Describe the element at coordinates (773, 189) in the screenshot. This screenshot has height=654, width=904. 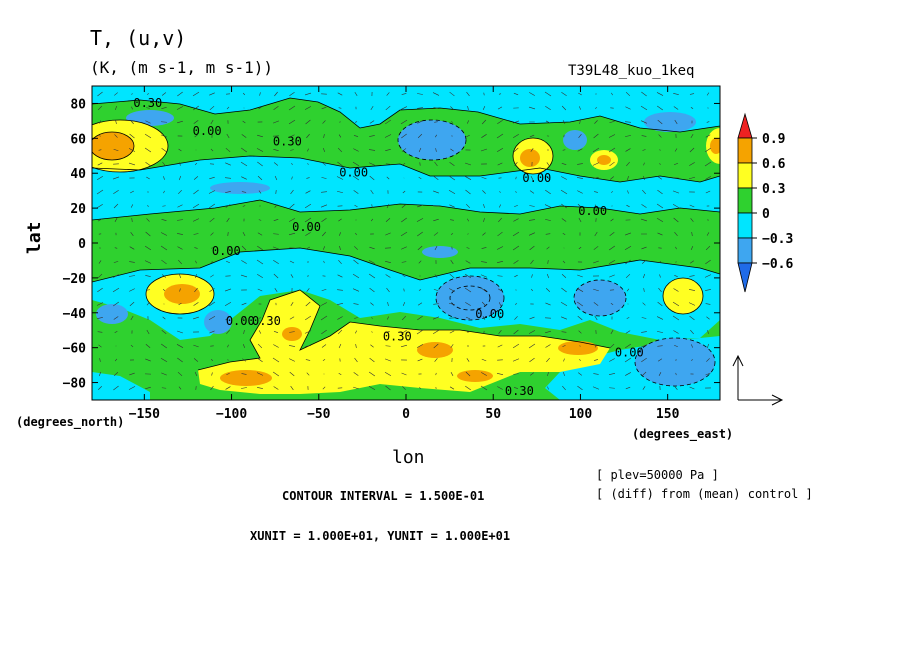
I see `colorbar-label: 0.3` at that location.